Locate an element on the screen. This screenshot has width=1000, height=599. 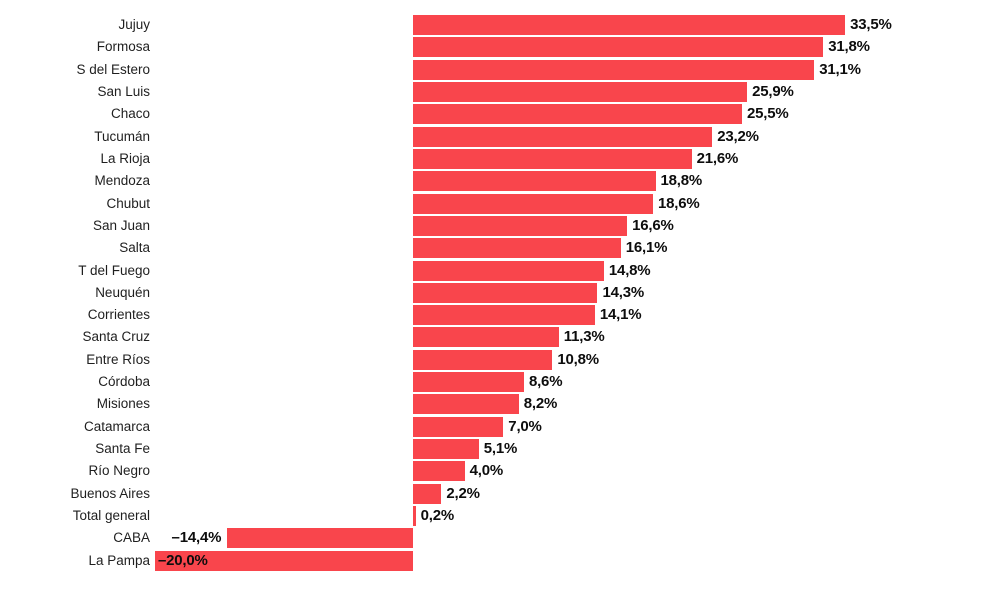
value-label: –20,0% is located at coordinates (183, 560).